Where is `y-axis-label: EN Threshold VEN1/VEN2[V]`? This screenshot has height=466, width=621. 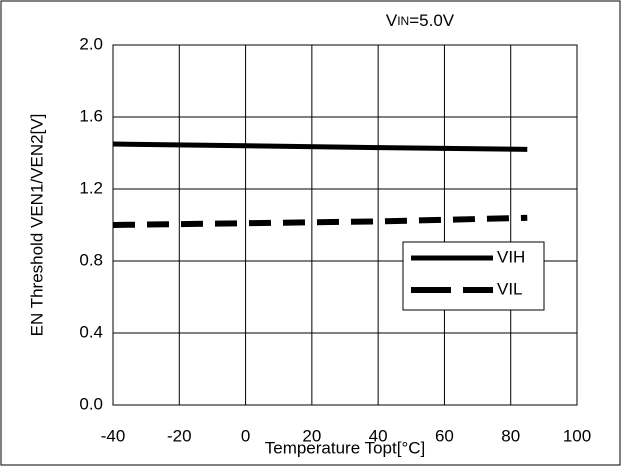 y-axis-label: EN Threshold VEN1/VEN2[V] is located at coordinates (36, 225).